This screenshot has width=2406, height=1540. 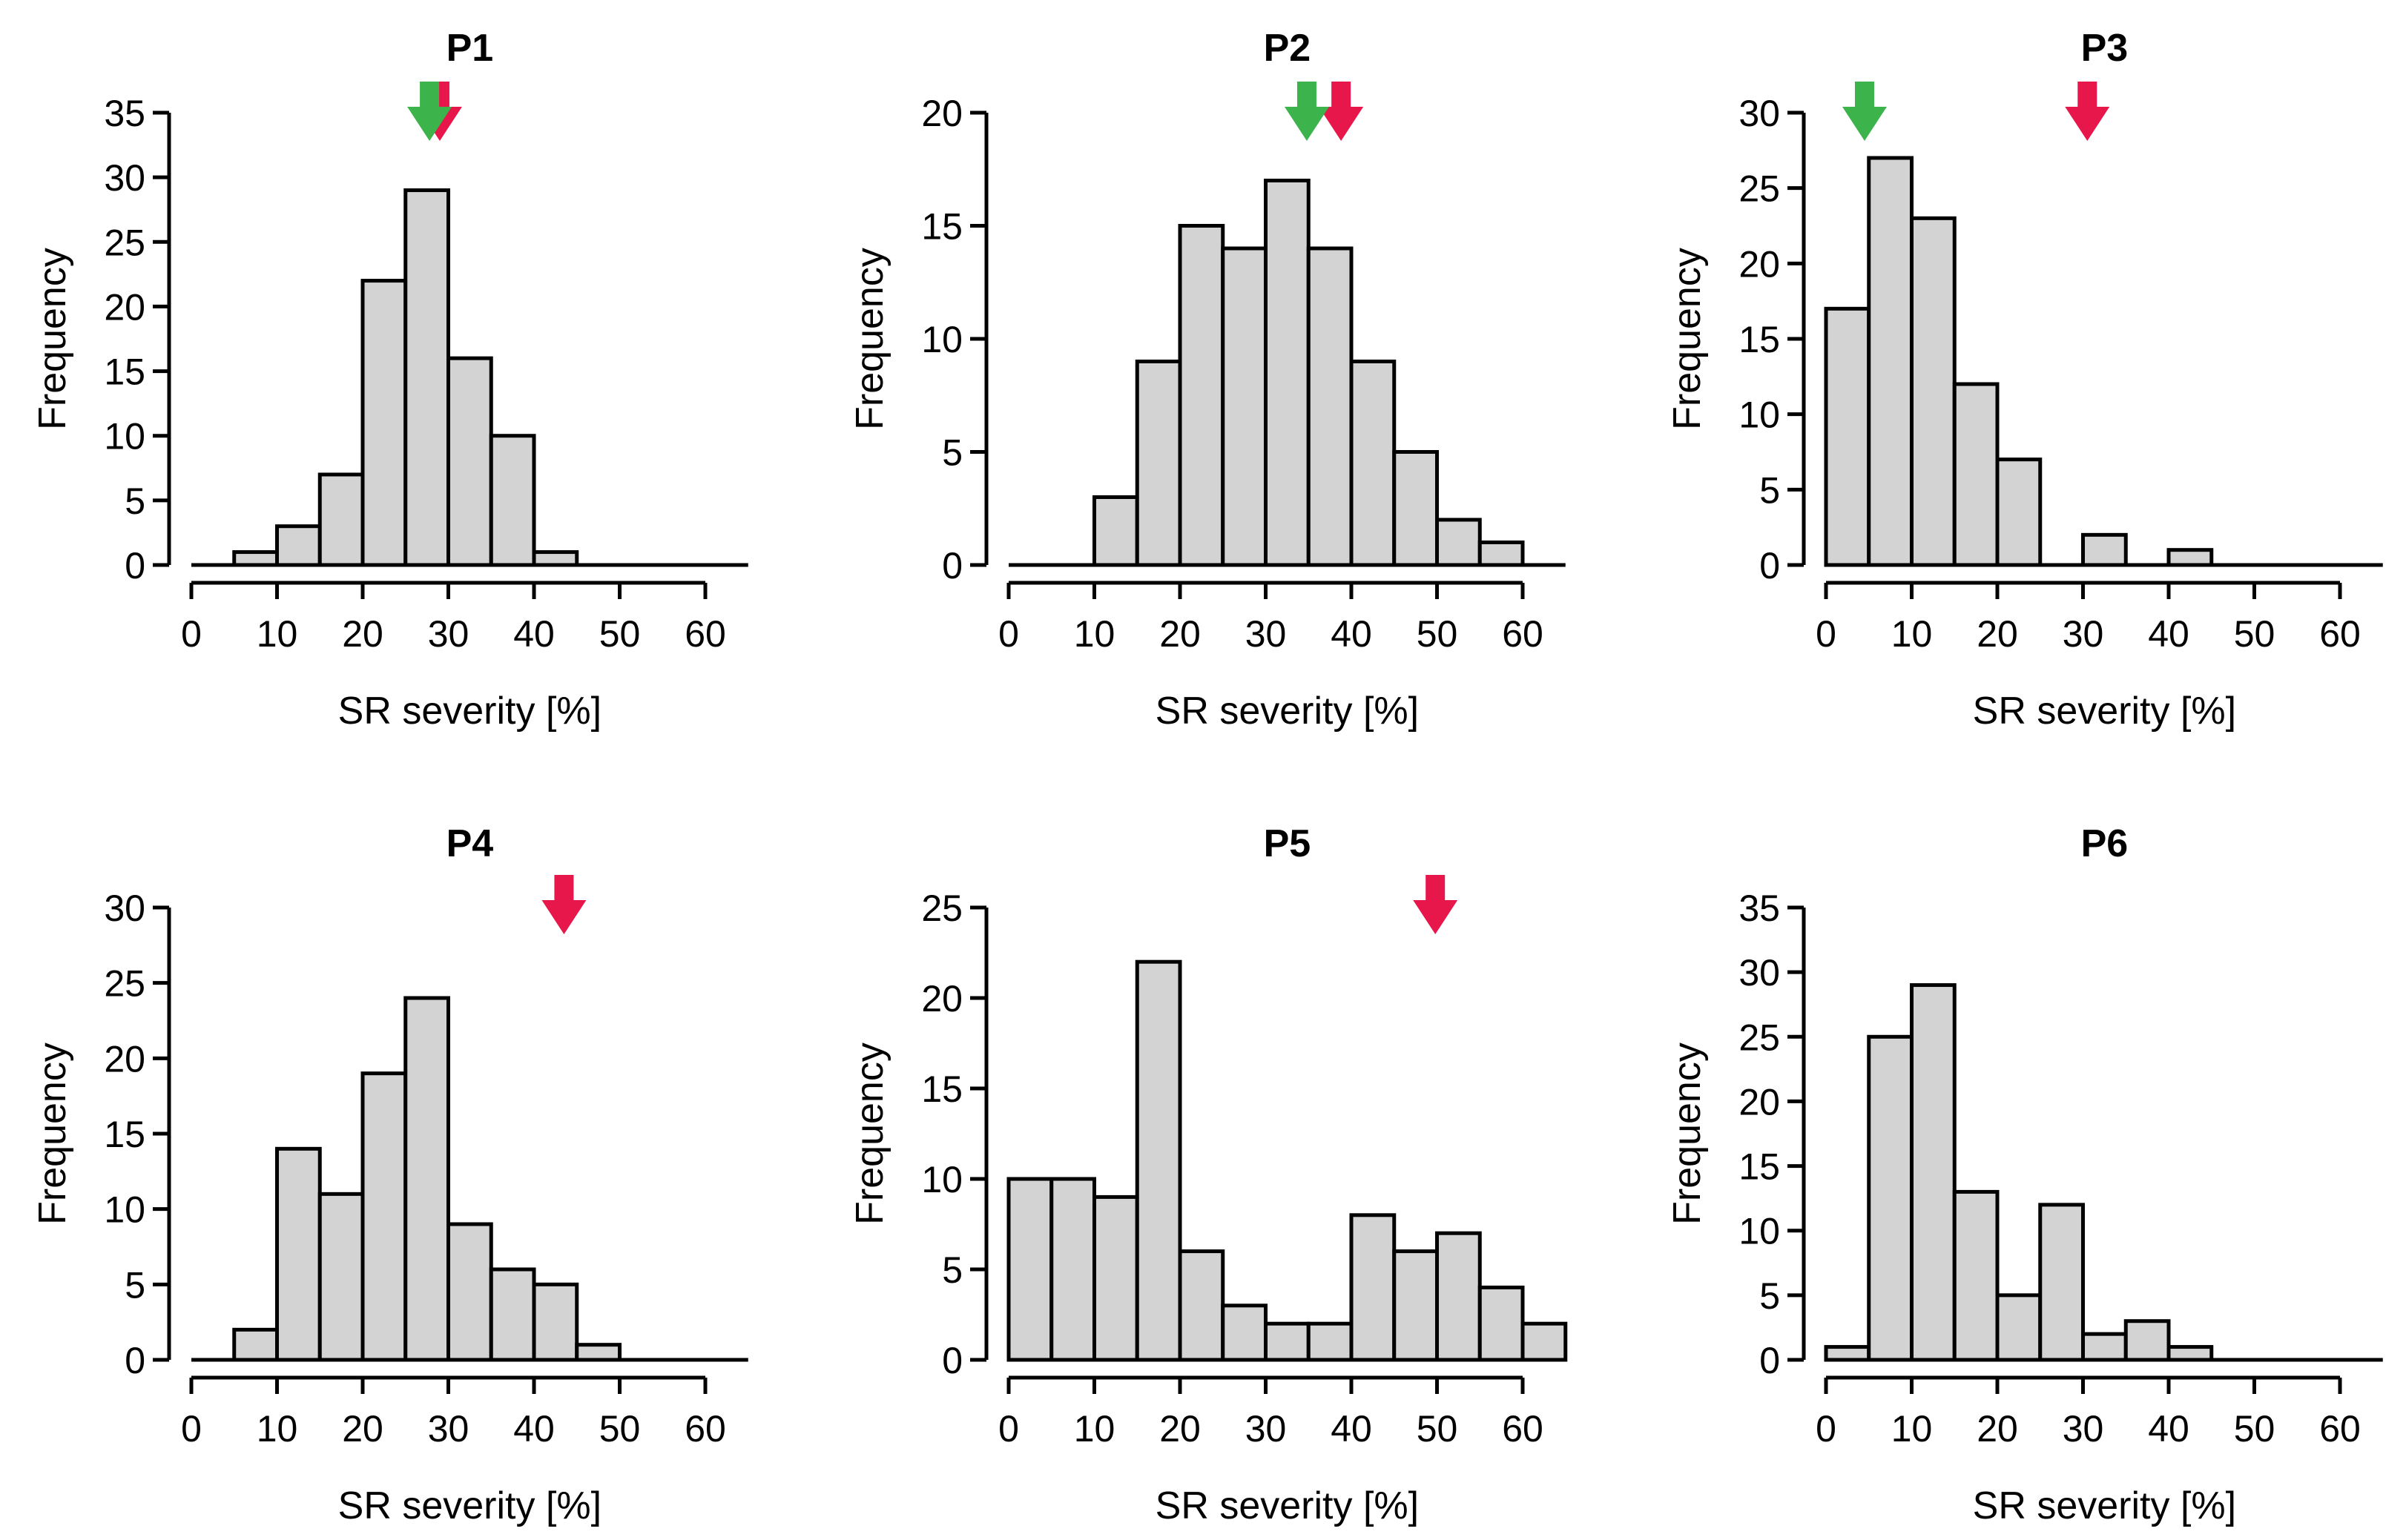 What do you see at coordinates (2105, 48) in the screenshot?
I see `panel-title: P3` at bounding box center [2105, 48].